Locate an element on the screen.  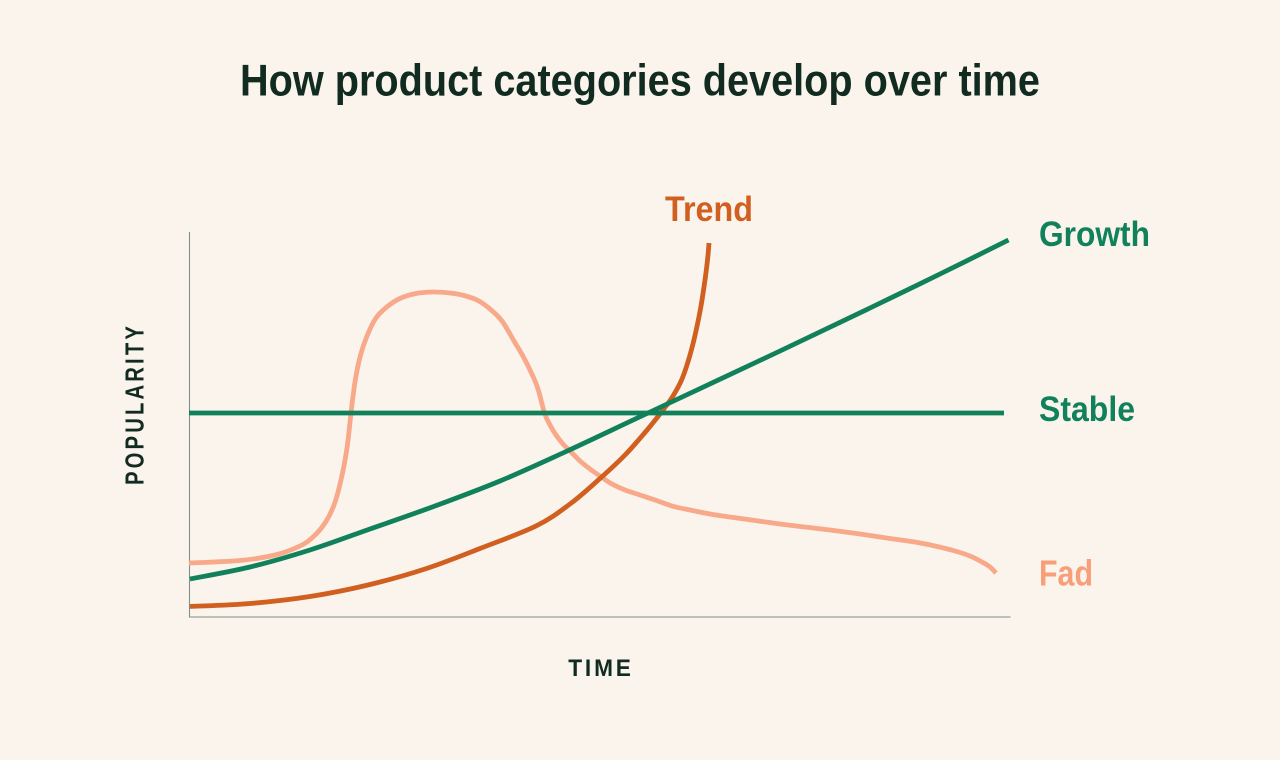
svg-text: TIME is located at coordinates (601, 668).